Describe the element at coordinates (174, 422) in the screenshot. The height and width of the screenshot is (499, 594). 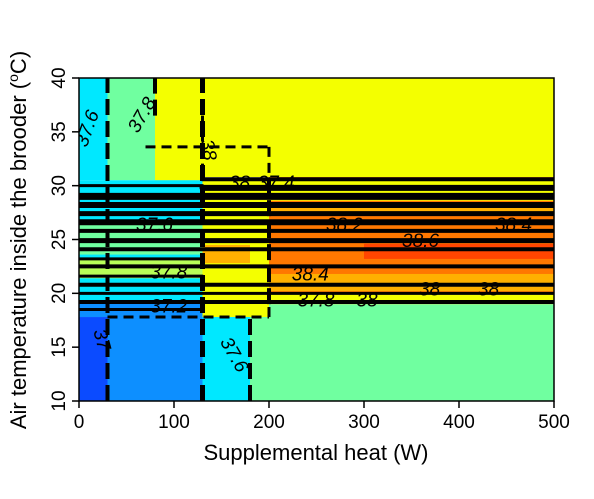
I see `x-tick-label-1: 100` at that location.